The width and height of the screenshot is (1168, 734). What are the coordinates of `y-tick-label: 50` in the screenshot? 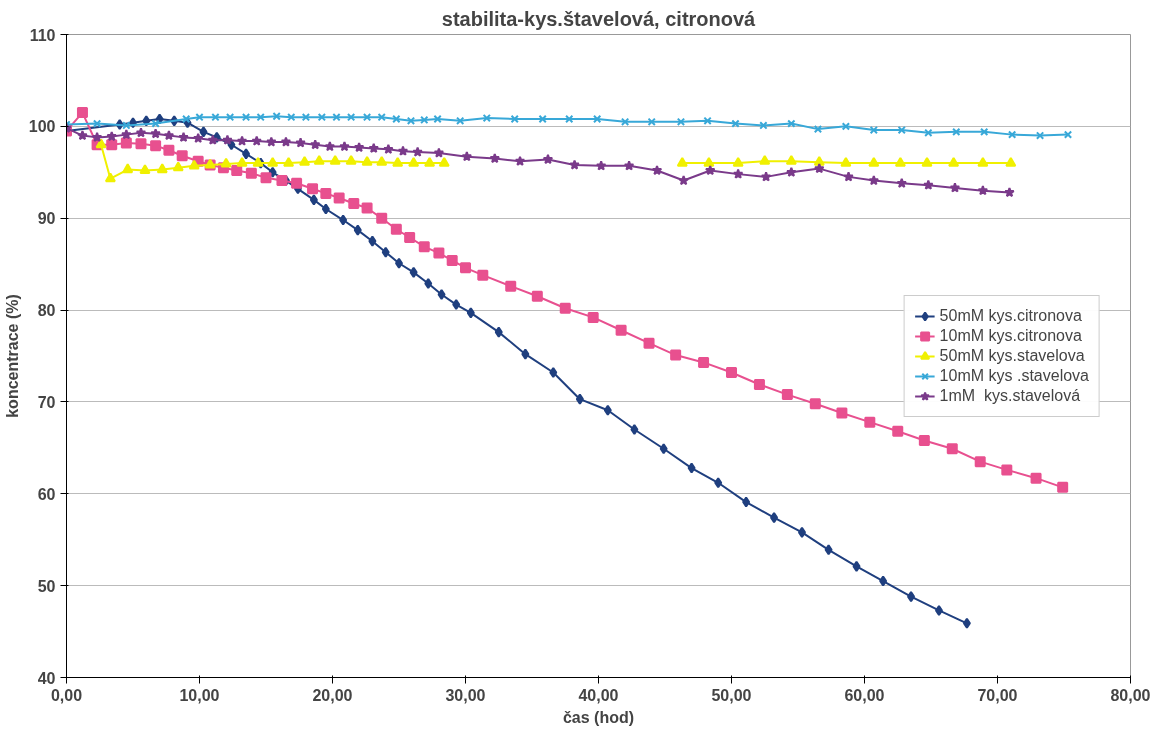 It's located at (46, 586).